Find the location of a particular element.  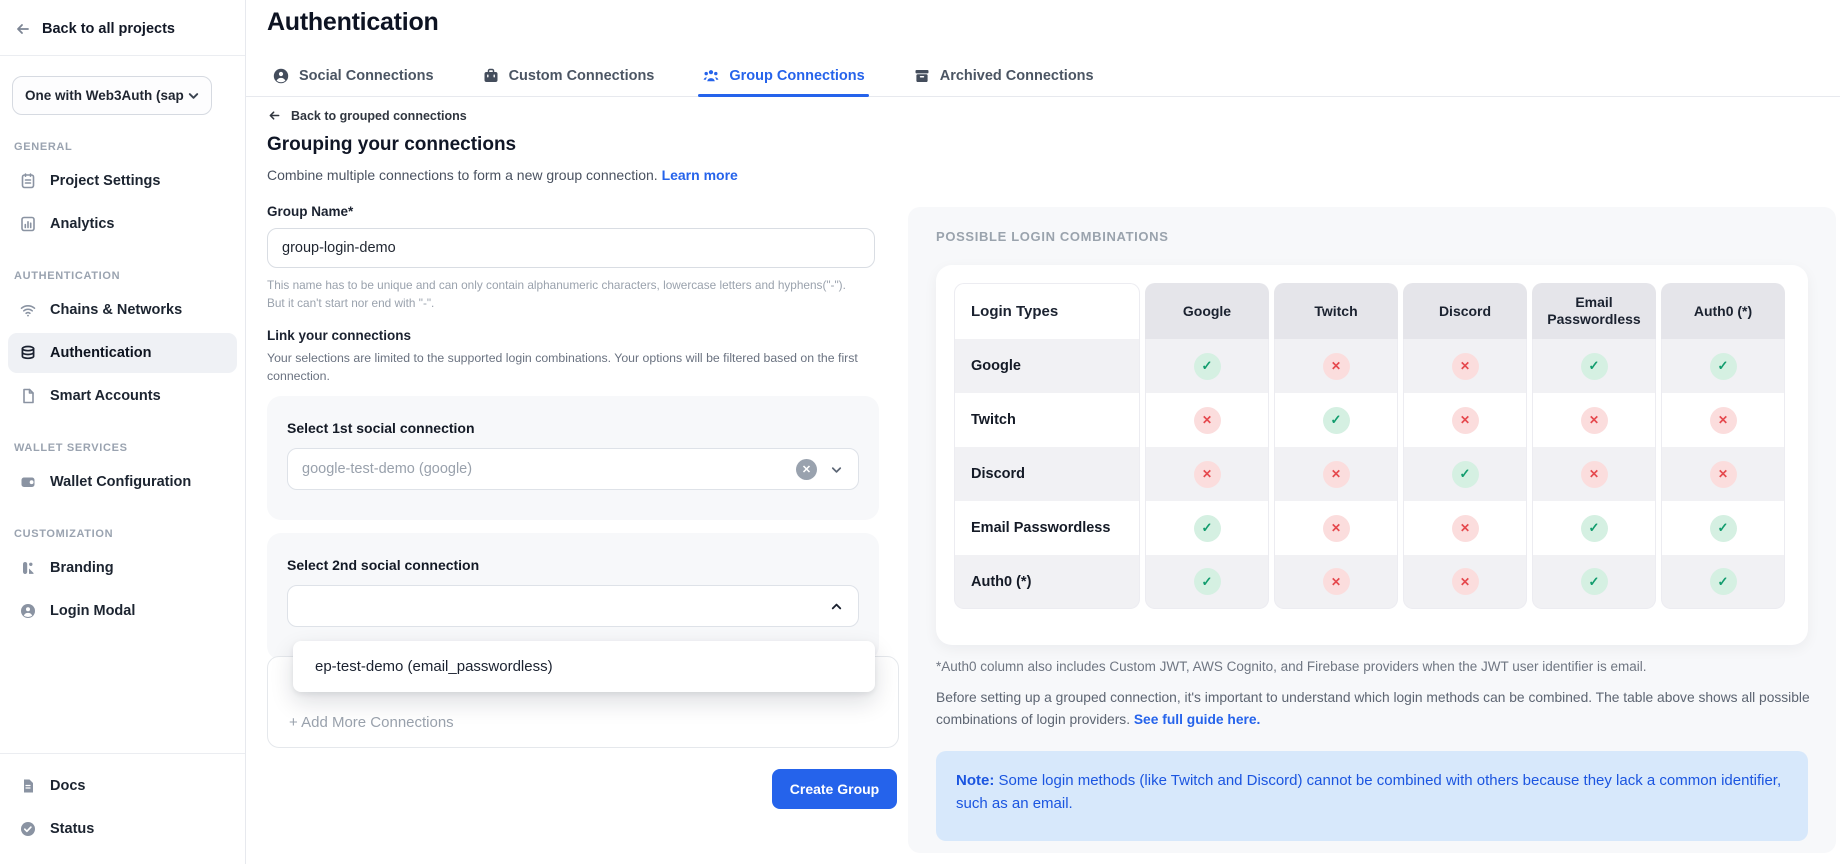

back-to-grouped-connections-label: Back to grouped connections is located at coordinates (379, 115).